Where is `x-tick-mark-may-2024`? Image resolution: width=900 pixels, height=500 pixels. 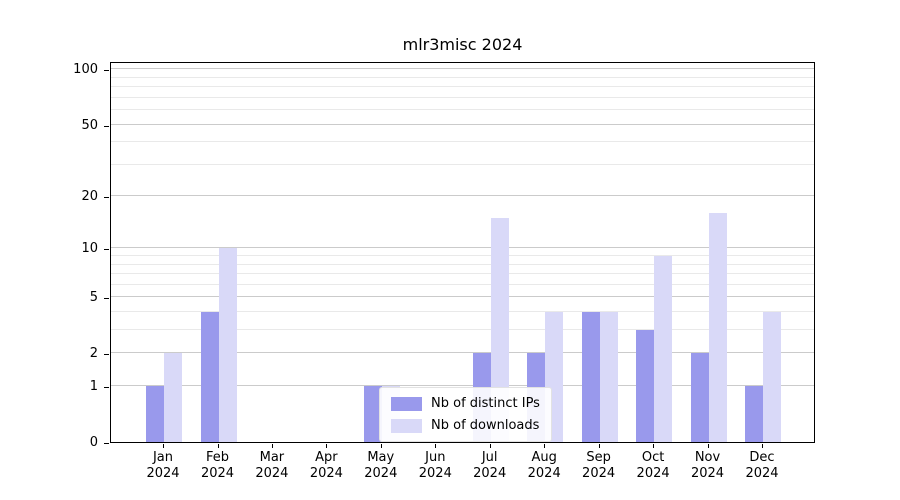 x-tick-mark-may-2024 is located at coordinates (381, 446).